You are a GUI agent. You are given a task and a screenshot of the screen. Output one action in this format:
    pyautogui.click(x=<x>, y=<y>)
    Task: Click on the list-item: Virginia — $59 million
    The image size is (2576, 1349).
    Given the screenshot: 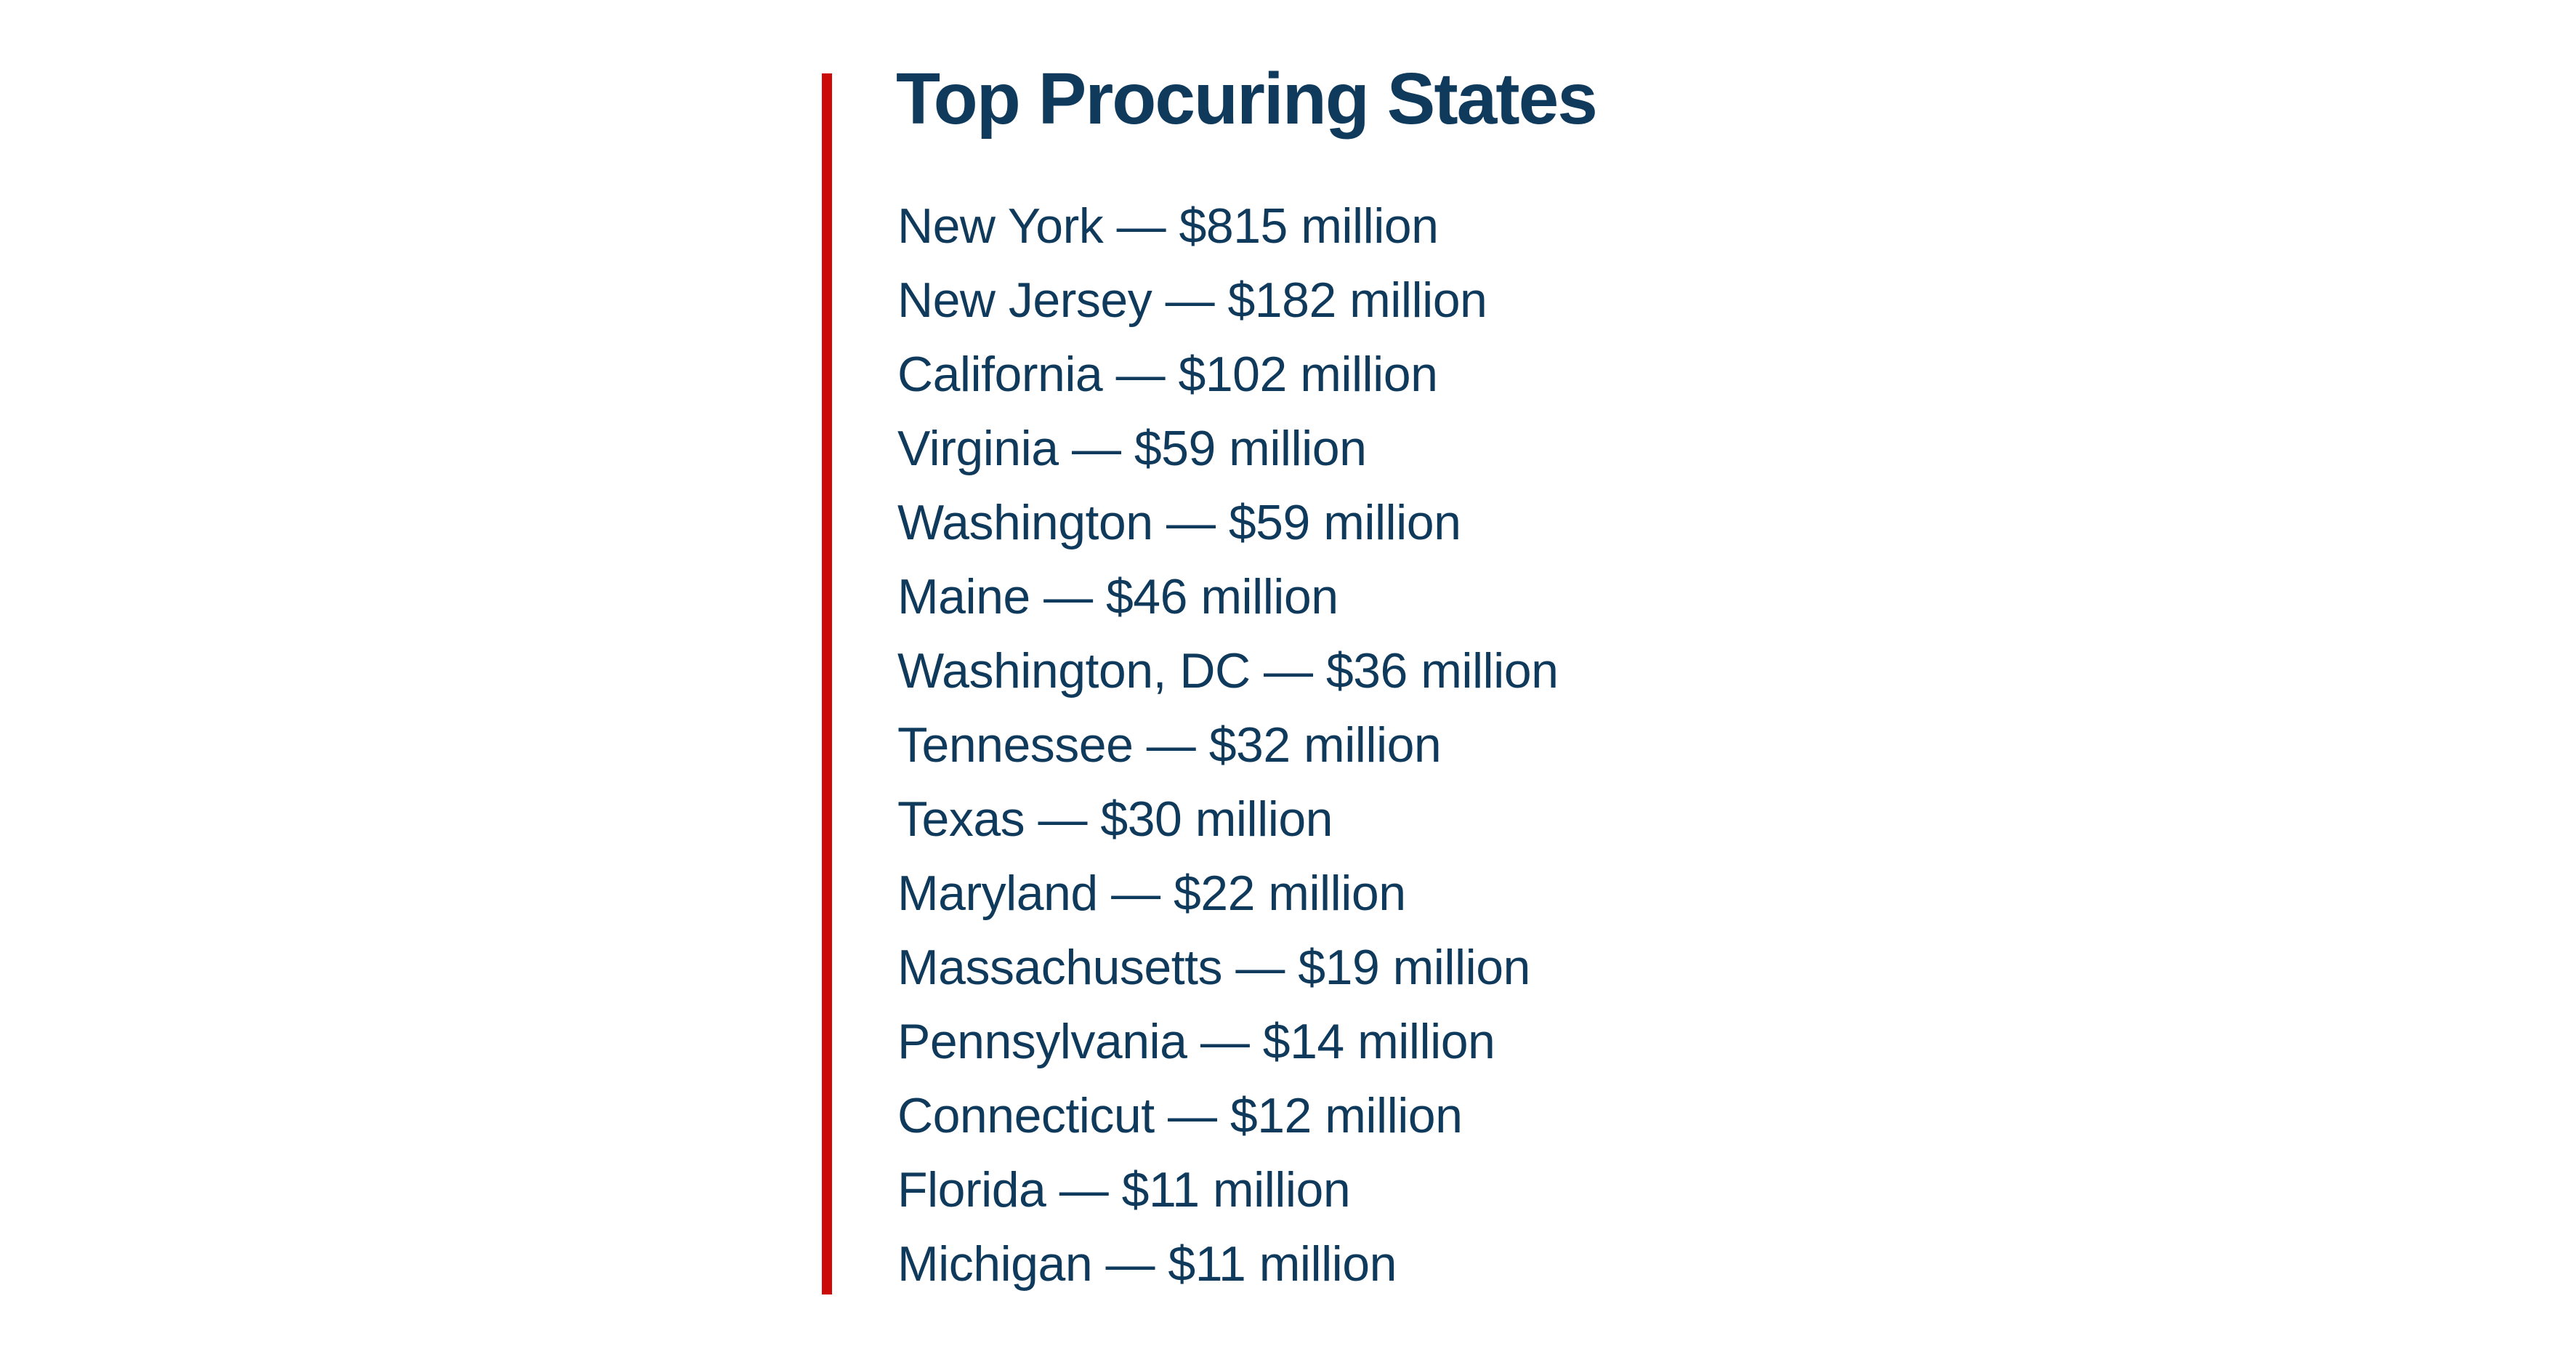 What is the action you would take?
    pyautogui.click(x=1132, y=448)
    